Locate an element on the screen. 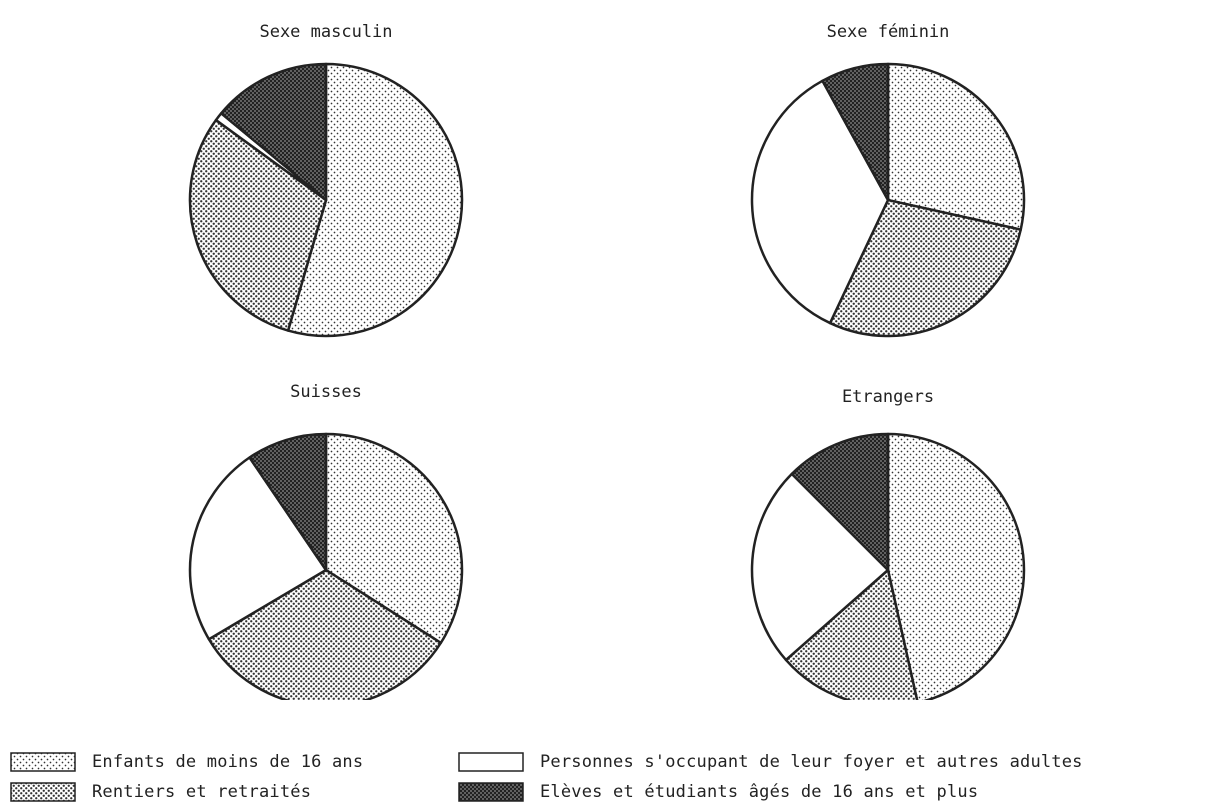  pie-etrangers: Etrangers is located at coordinates (888, 543).